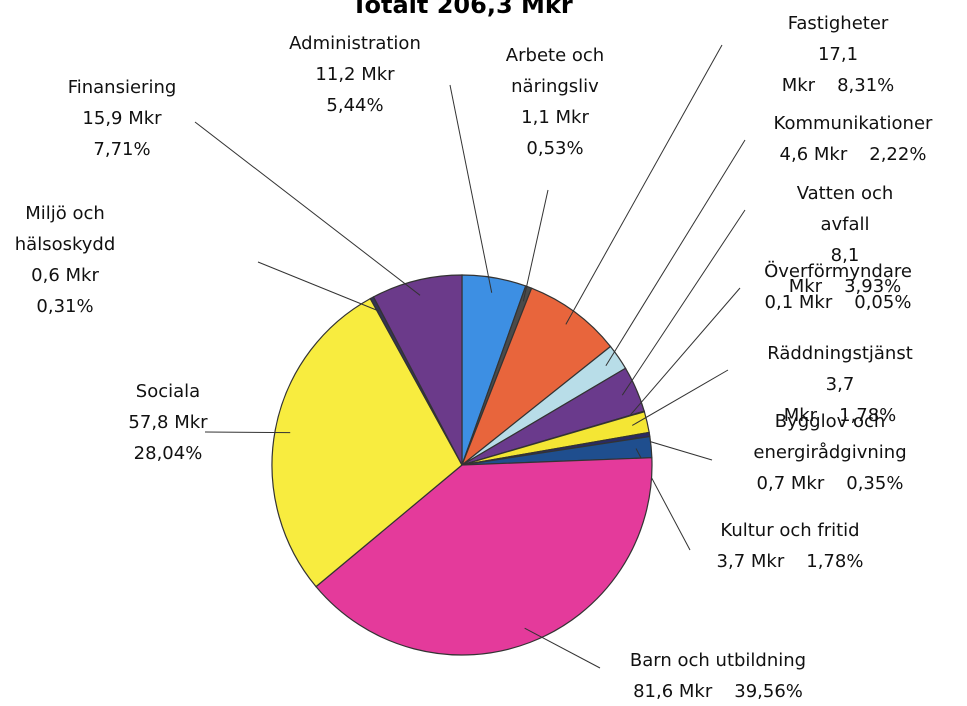  Describe the element at coordinates (65, 260) in the screenshot. I see `slice-label: Miljö och hälsoskydd 0,6 Mkr 0,31%` at that location.